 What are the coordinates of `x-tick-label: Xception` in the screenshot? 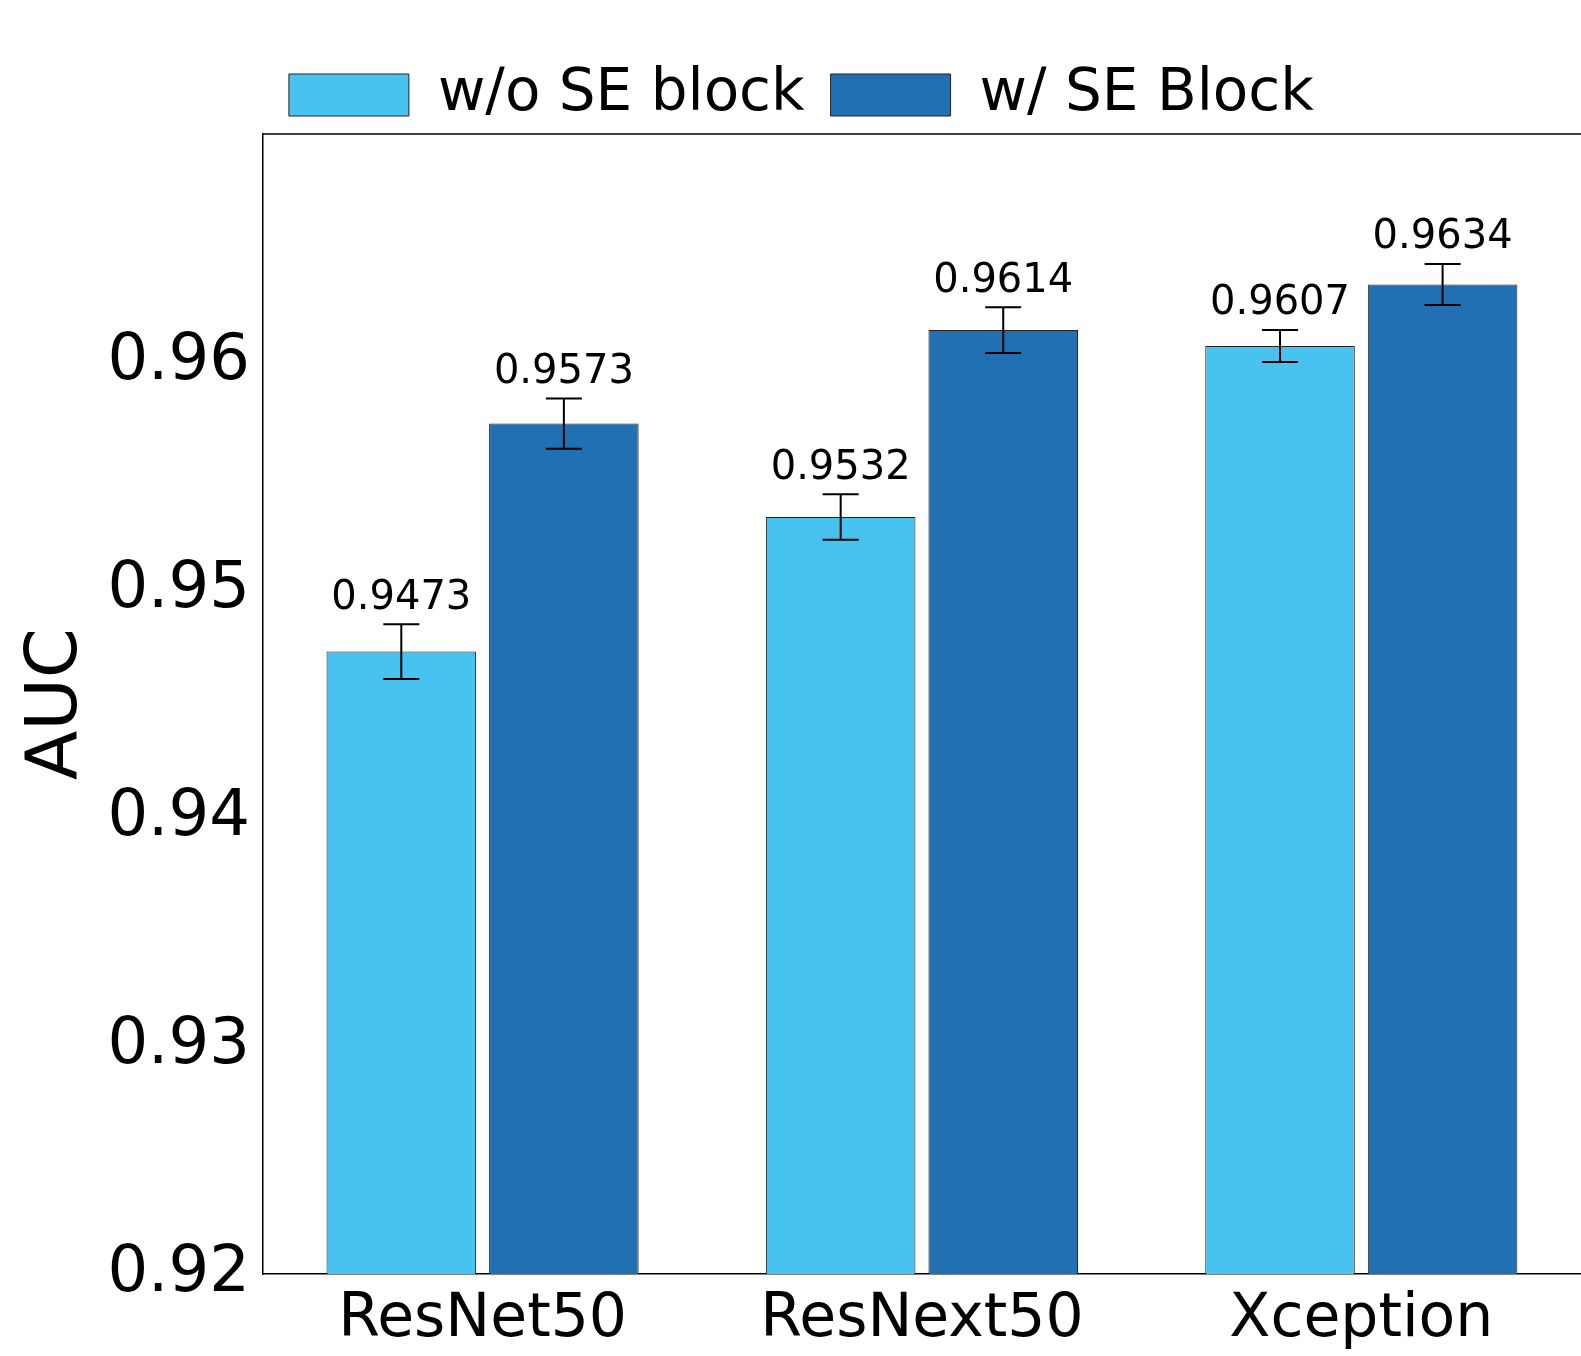 It's located at (1361, 1314).